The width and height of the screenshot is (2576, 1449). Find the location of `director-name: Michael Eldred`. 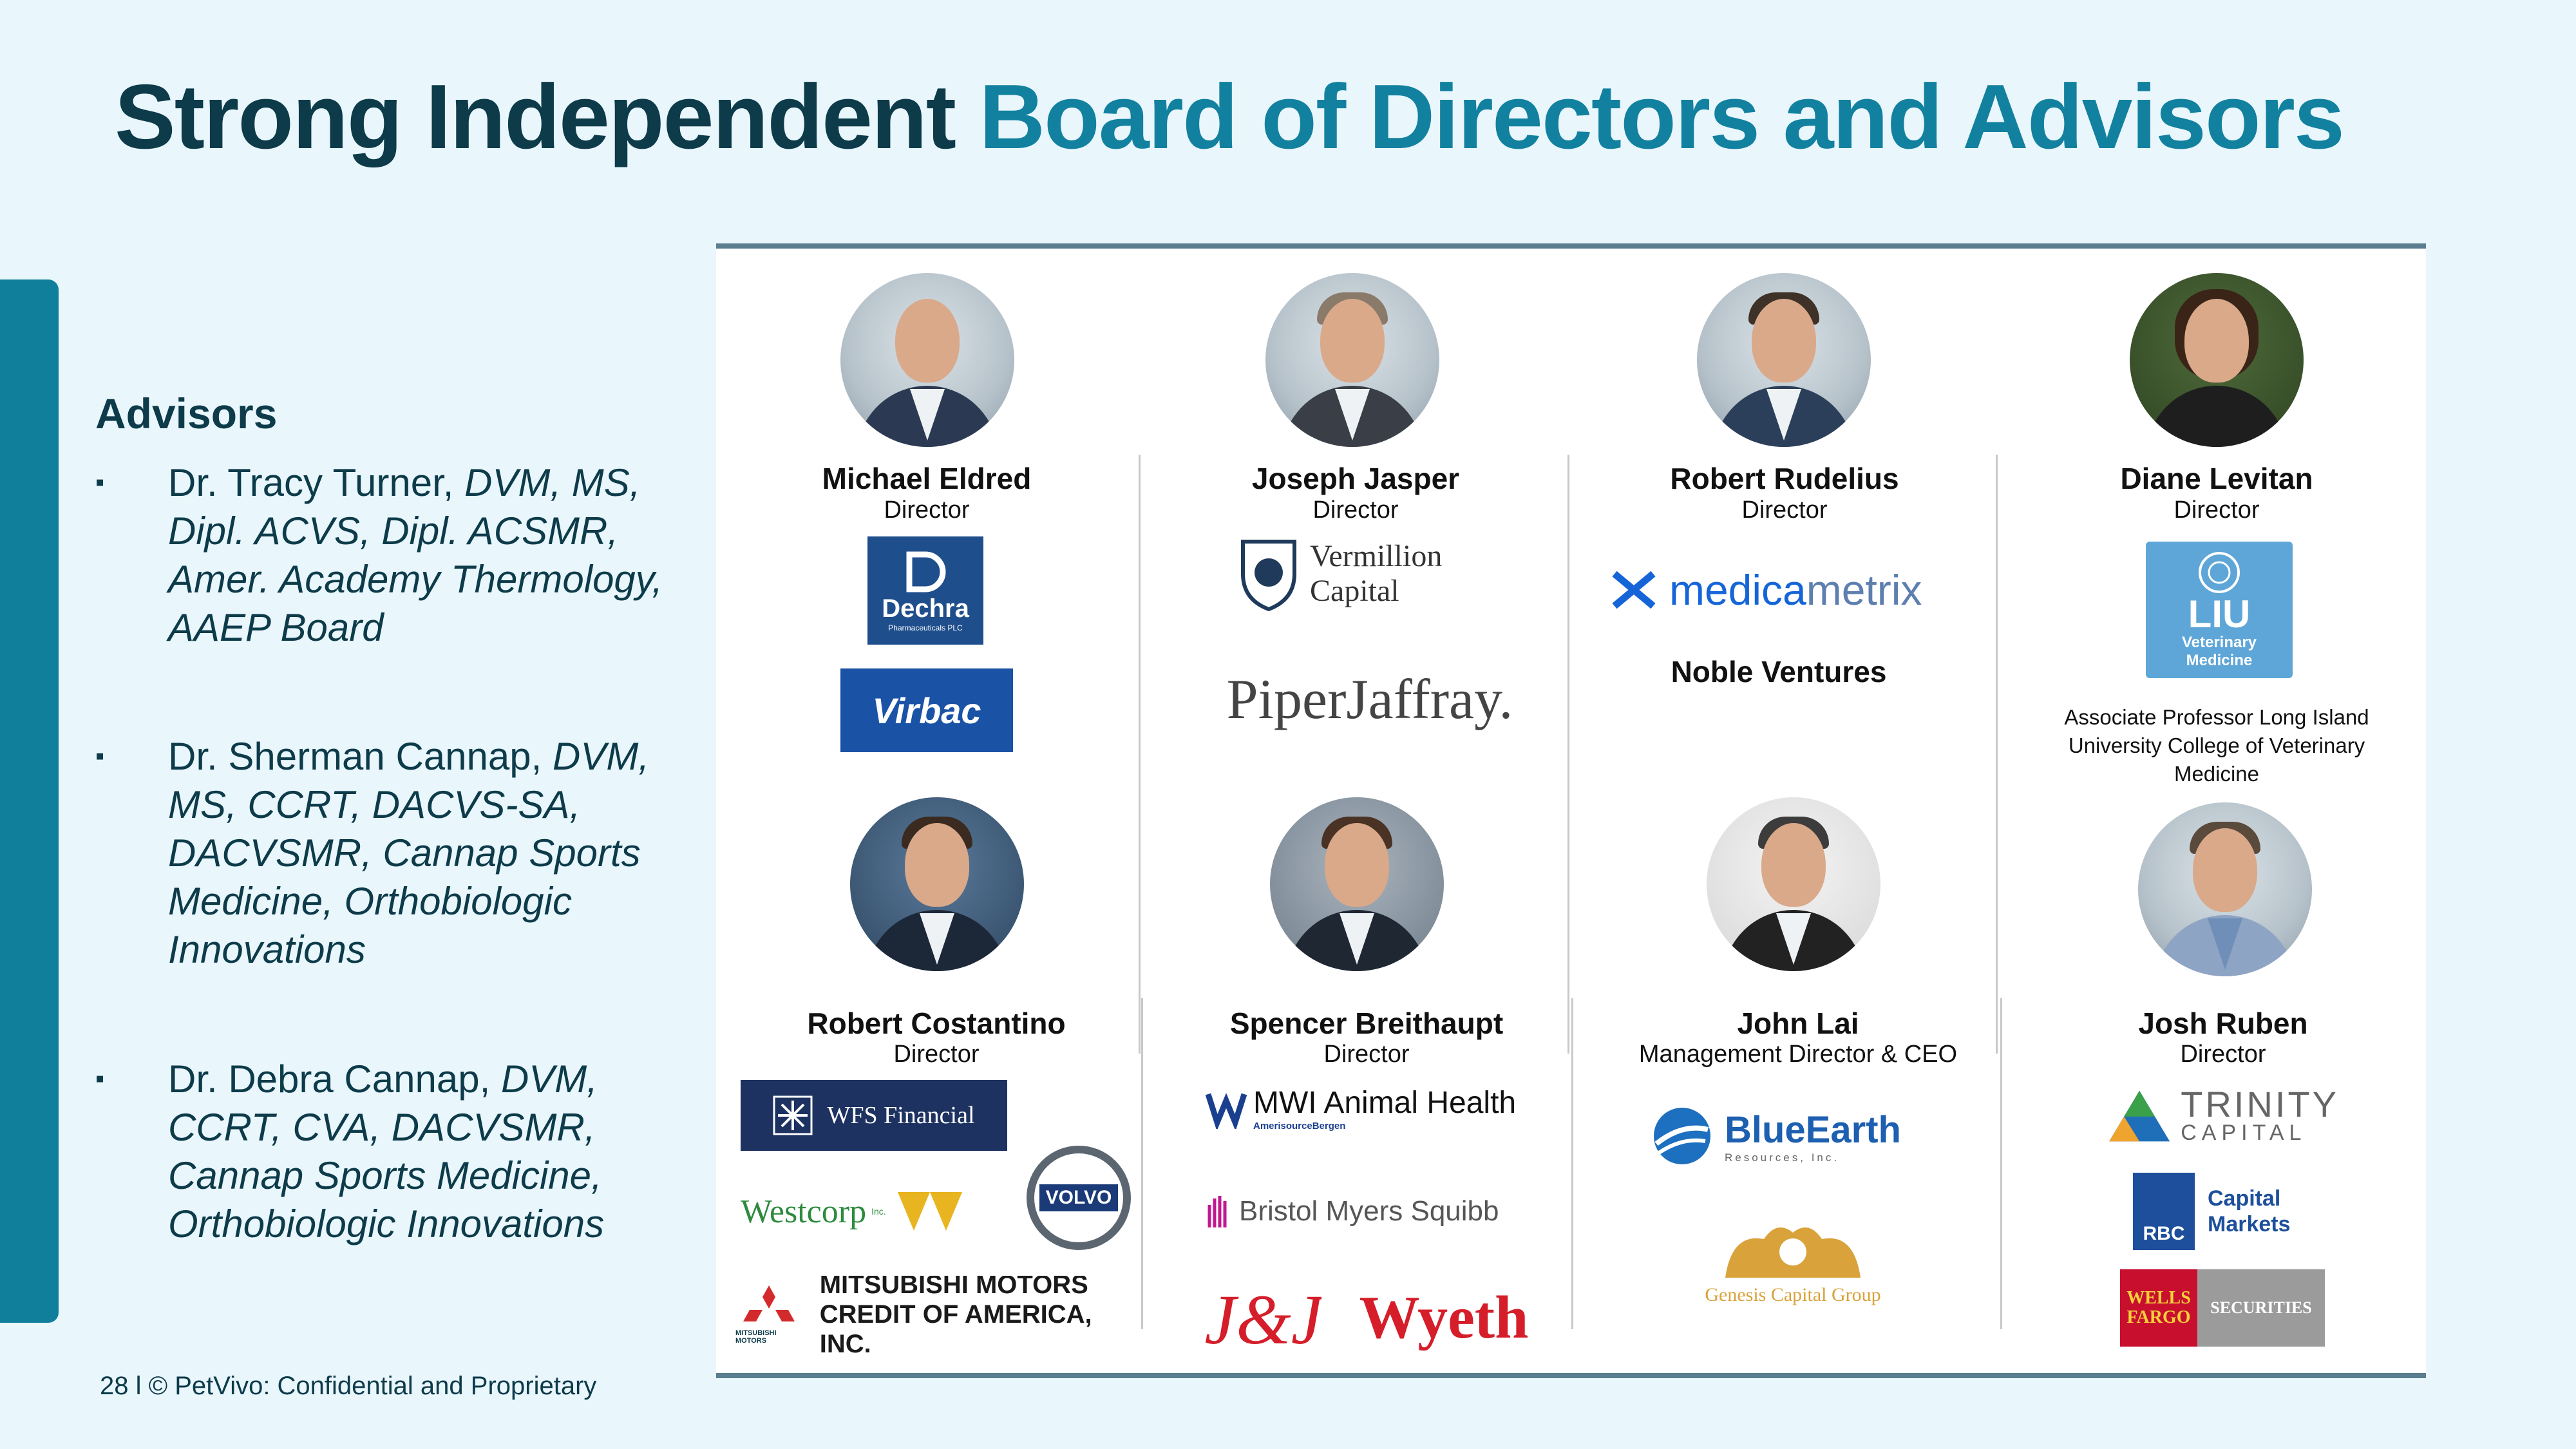

director-name: Michael Eldred is located at coordinates (927, 479).